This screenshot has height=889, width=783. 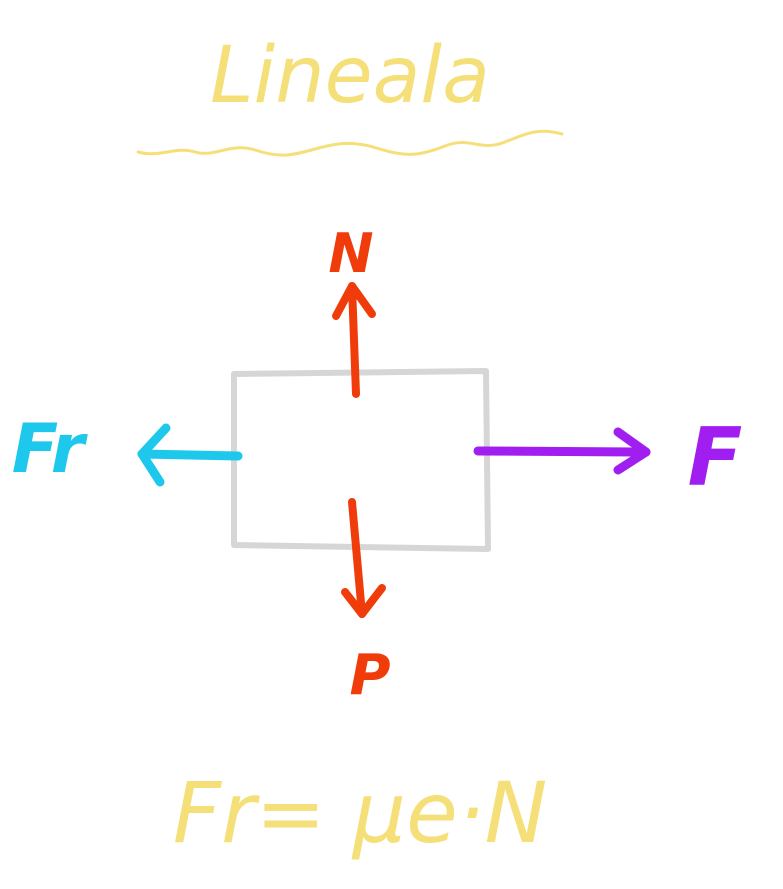 I want to click on weight-label: P, so click(x=369, y=675).